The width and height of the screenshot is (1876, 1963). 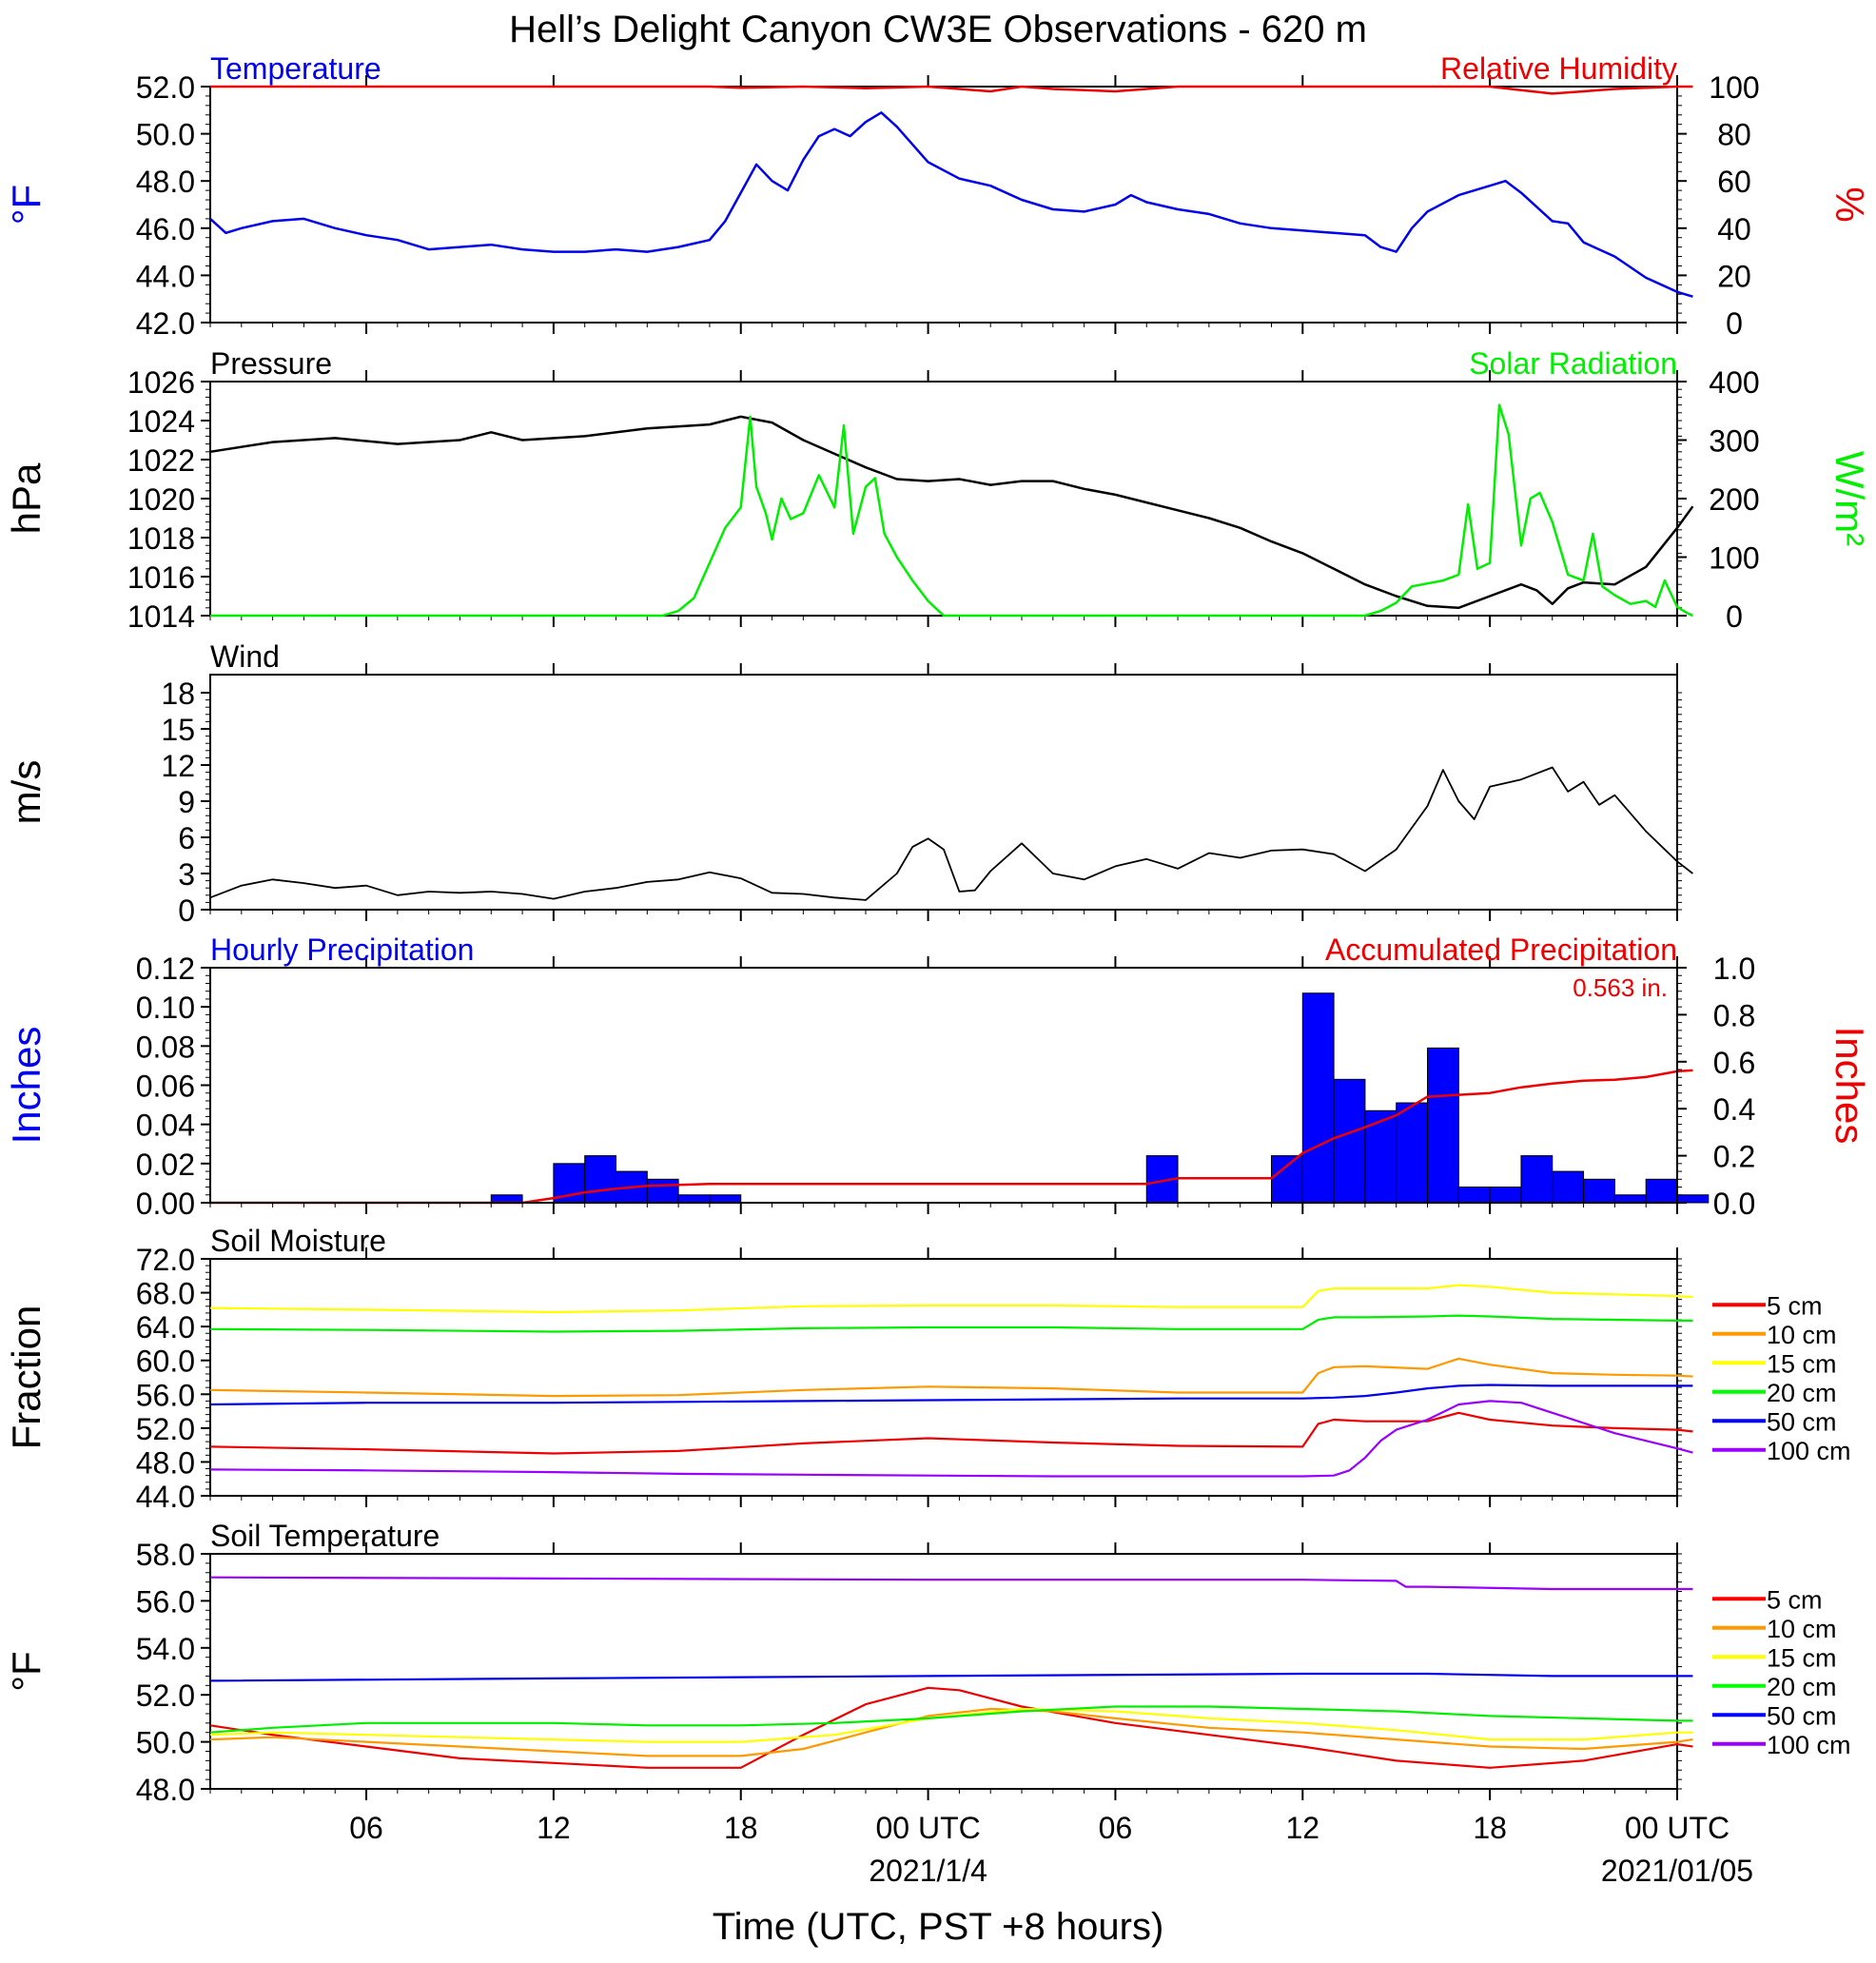 What do you see at coordinates (178, 694) in the screenshot?
I see `y-tick-label: 18` at bounding box center [178, 694].